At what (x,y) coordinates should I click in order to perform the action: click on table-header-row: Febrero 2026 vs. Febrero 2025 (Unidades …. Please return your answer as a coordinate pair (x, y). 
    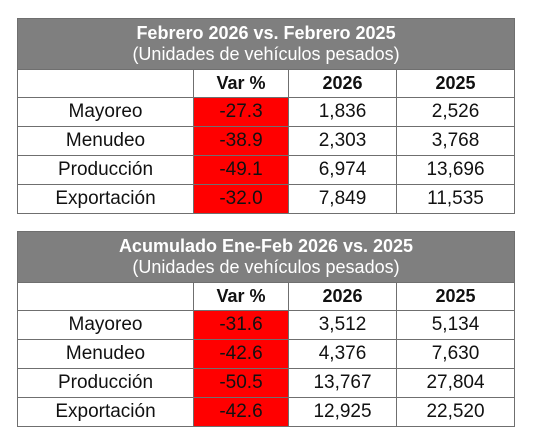
    Looking at the image, I should click on (266, 44).